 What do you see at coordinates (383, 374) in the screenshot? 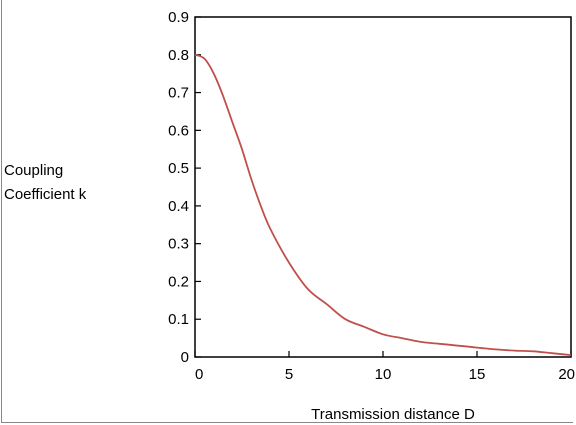
I see `x-tick-label: 10` at bounding box center [383, 374].